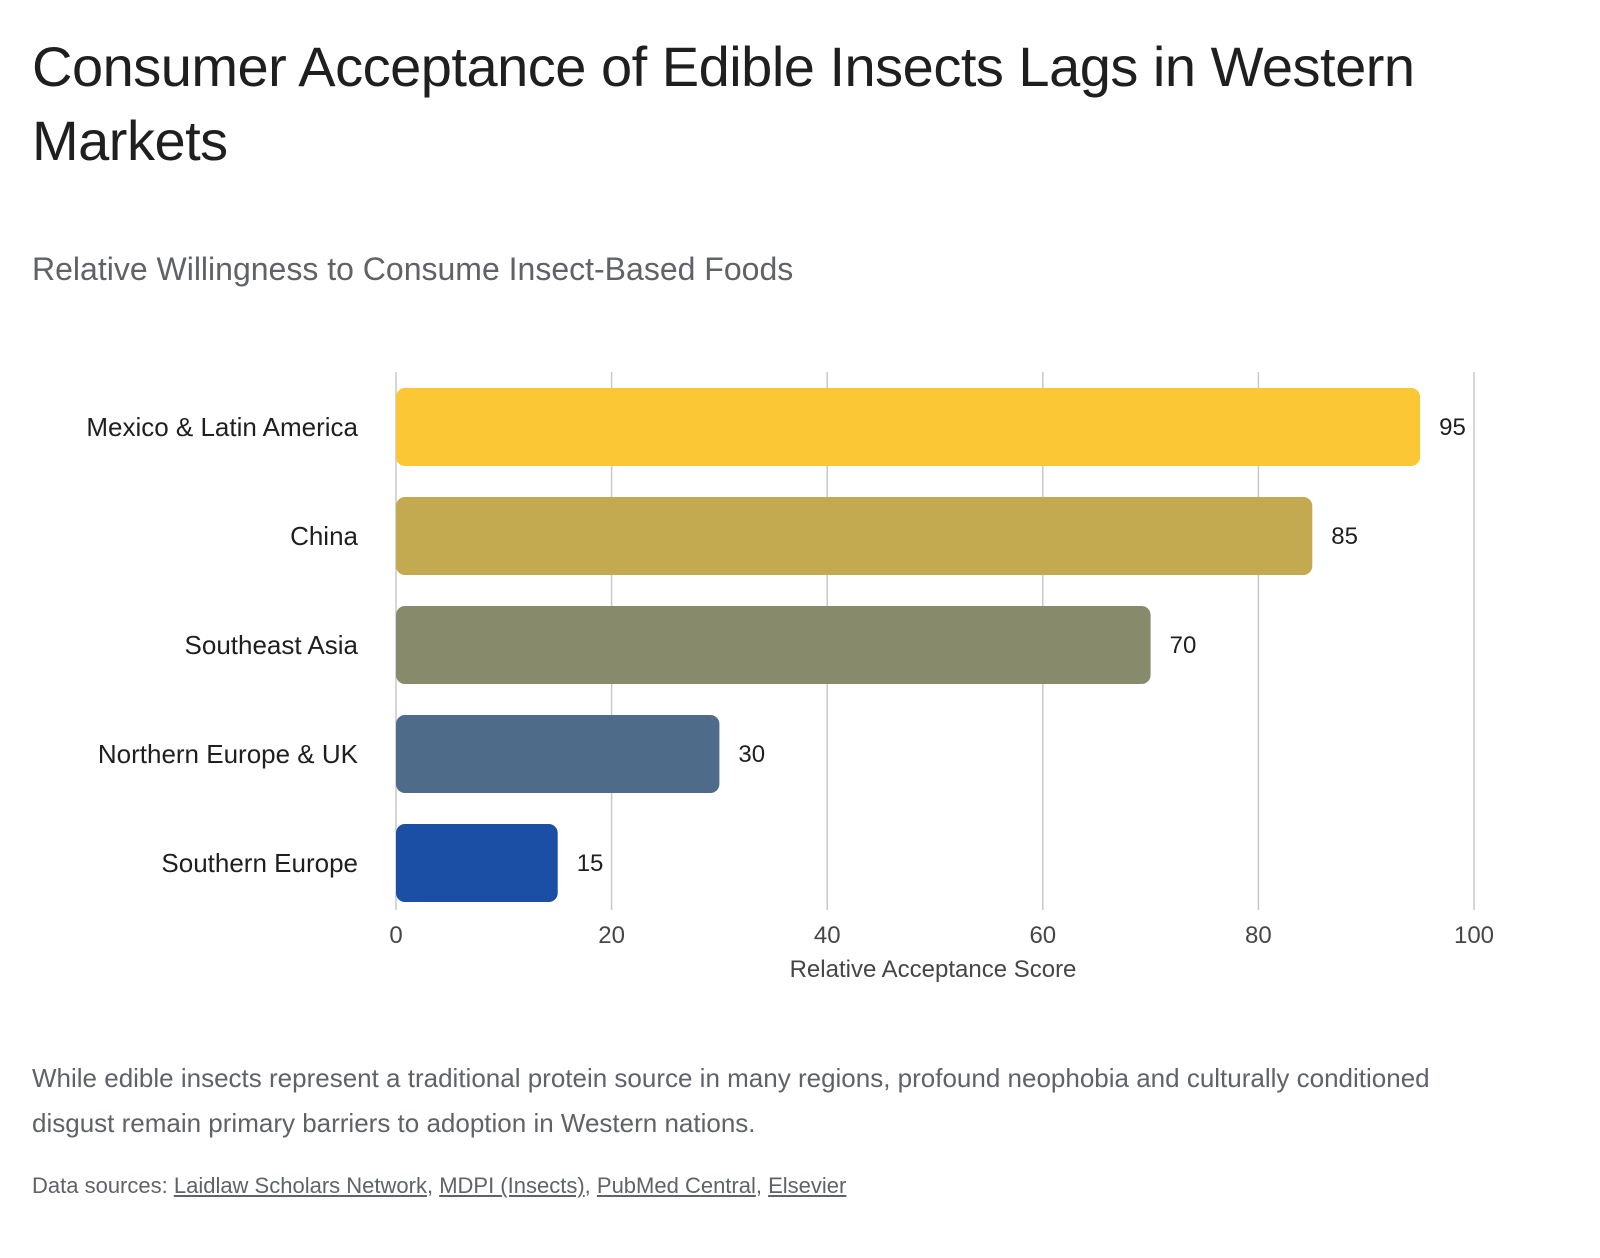  I want to click on x-tick-label: 60, so click(1042, 935).